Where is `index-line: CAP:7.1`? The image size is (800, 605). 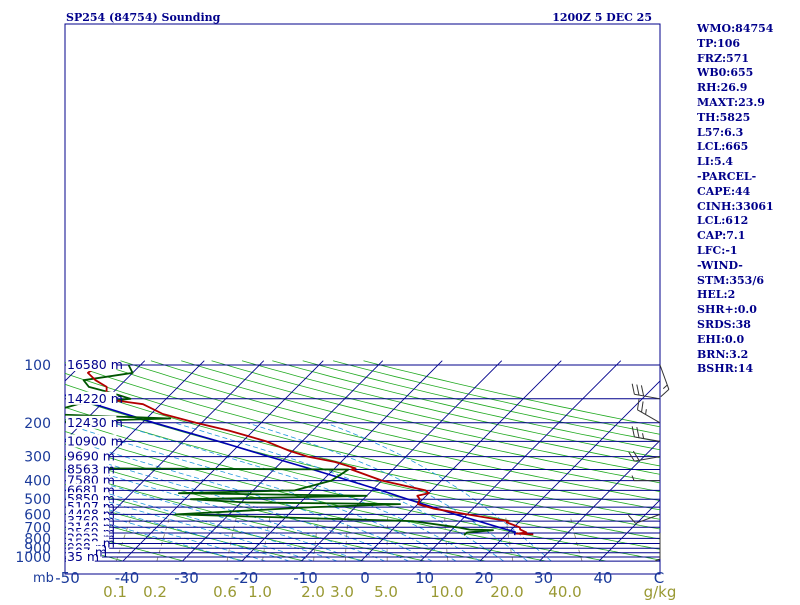 index-line: CAP:7.1 is located at coordinates (747, 236).